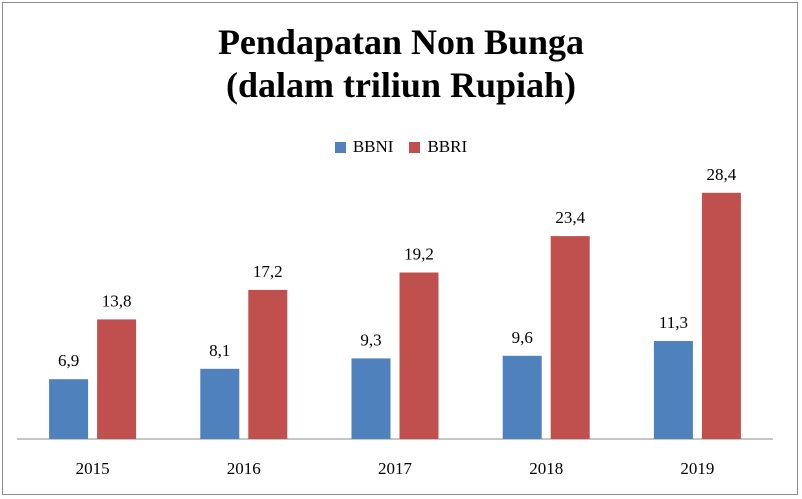 The width and height of the screenshot is (802, 499). I want to click on data-label-bbri-2016: 17,2, so click(268, 271).